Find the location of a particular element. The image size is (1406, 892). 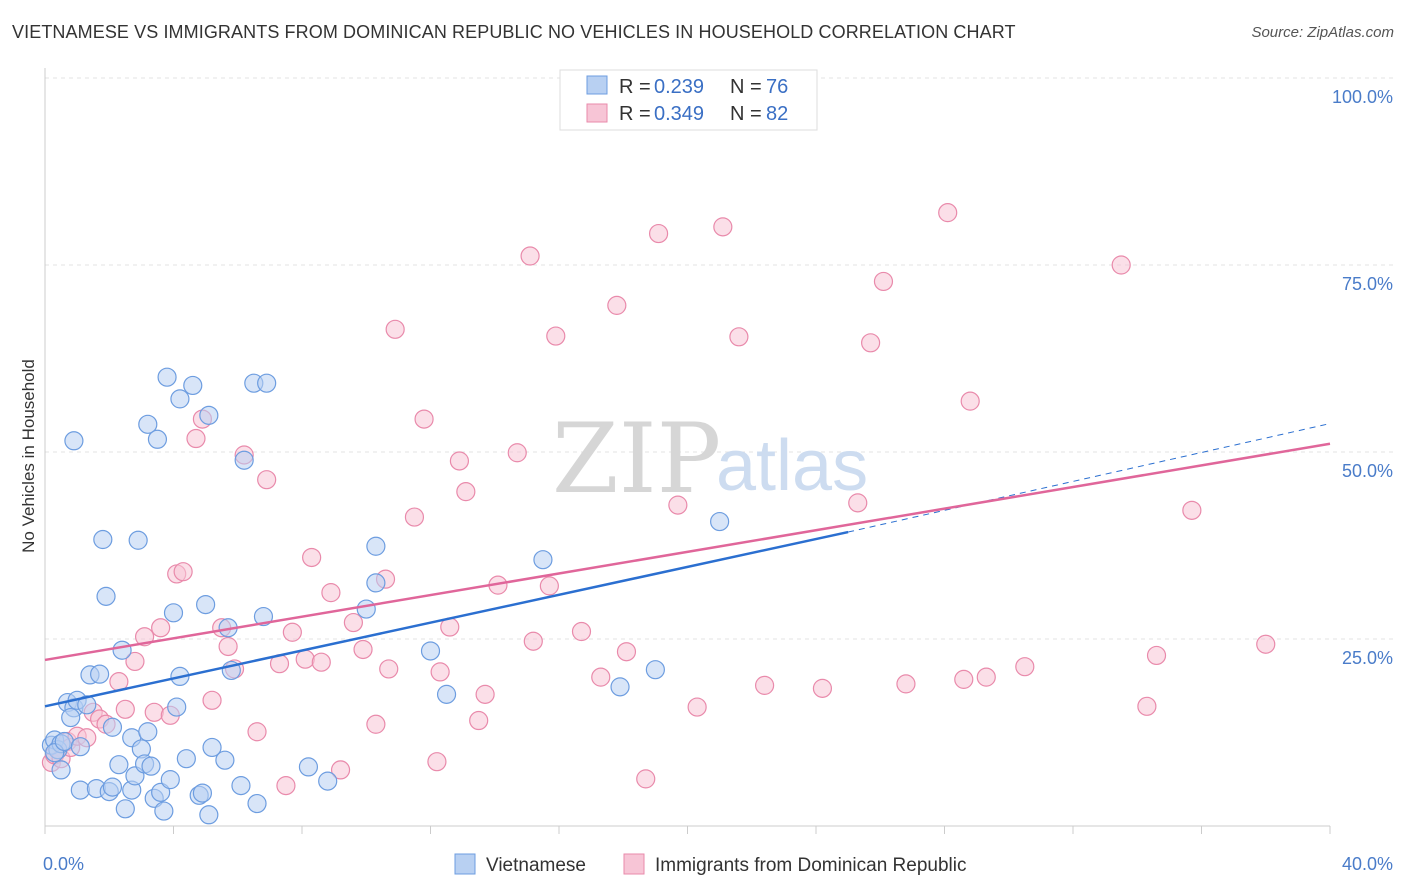

bottom-legend-swatch-vietnamese is located at coordinates (465, 864).